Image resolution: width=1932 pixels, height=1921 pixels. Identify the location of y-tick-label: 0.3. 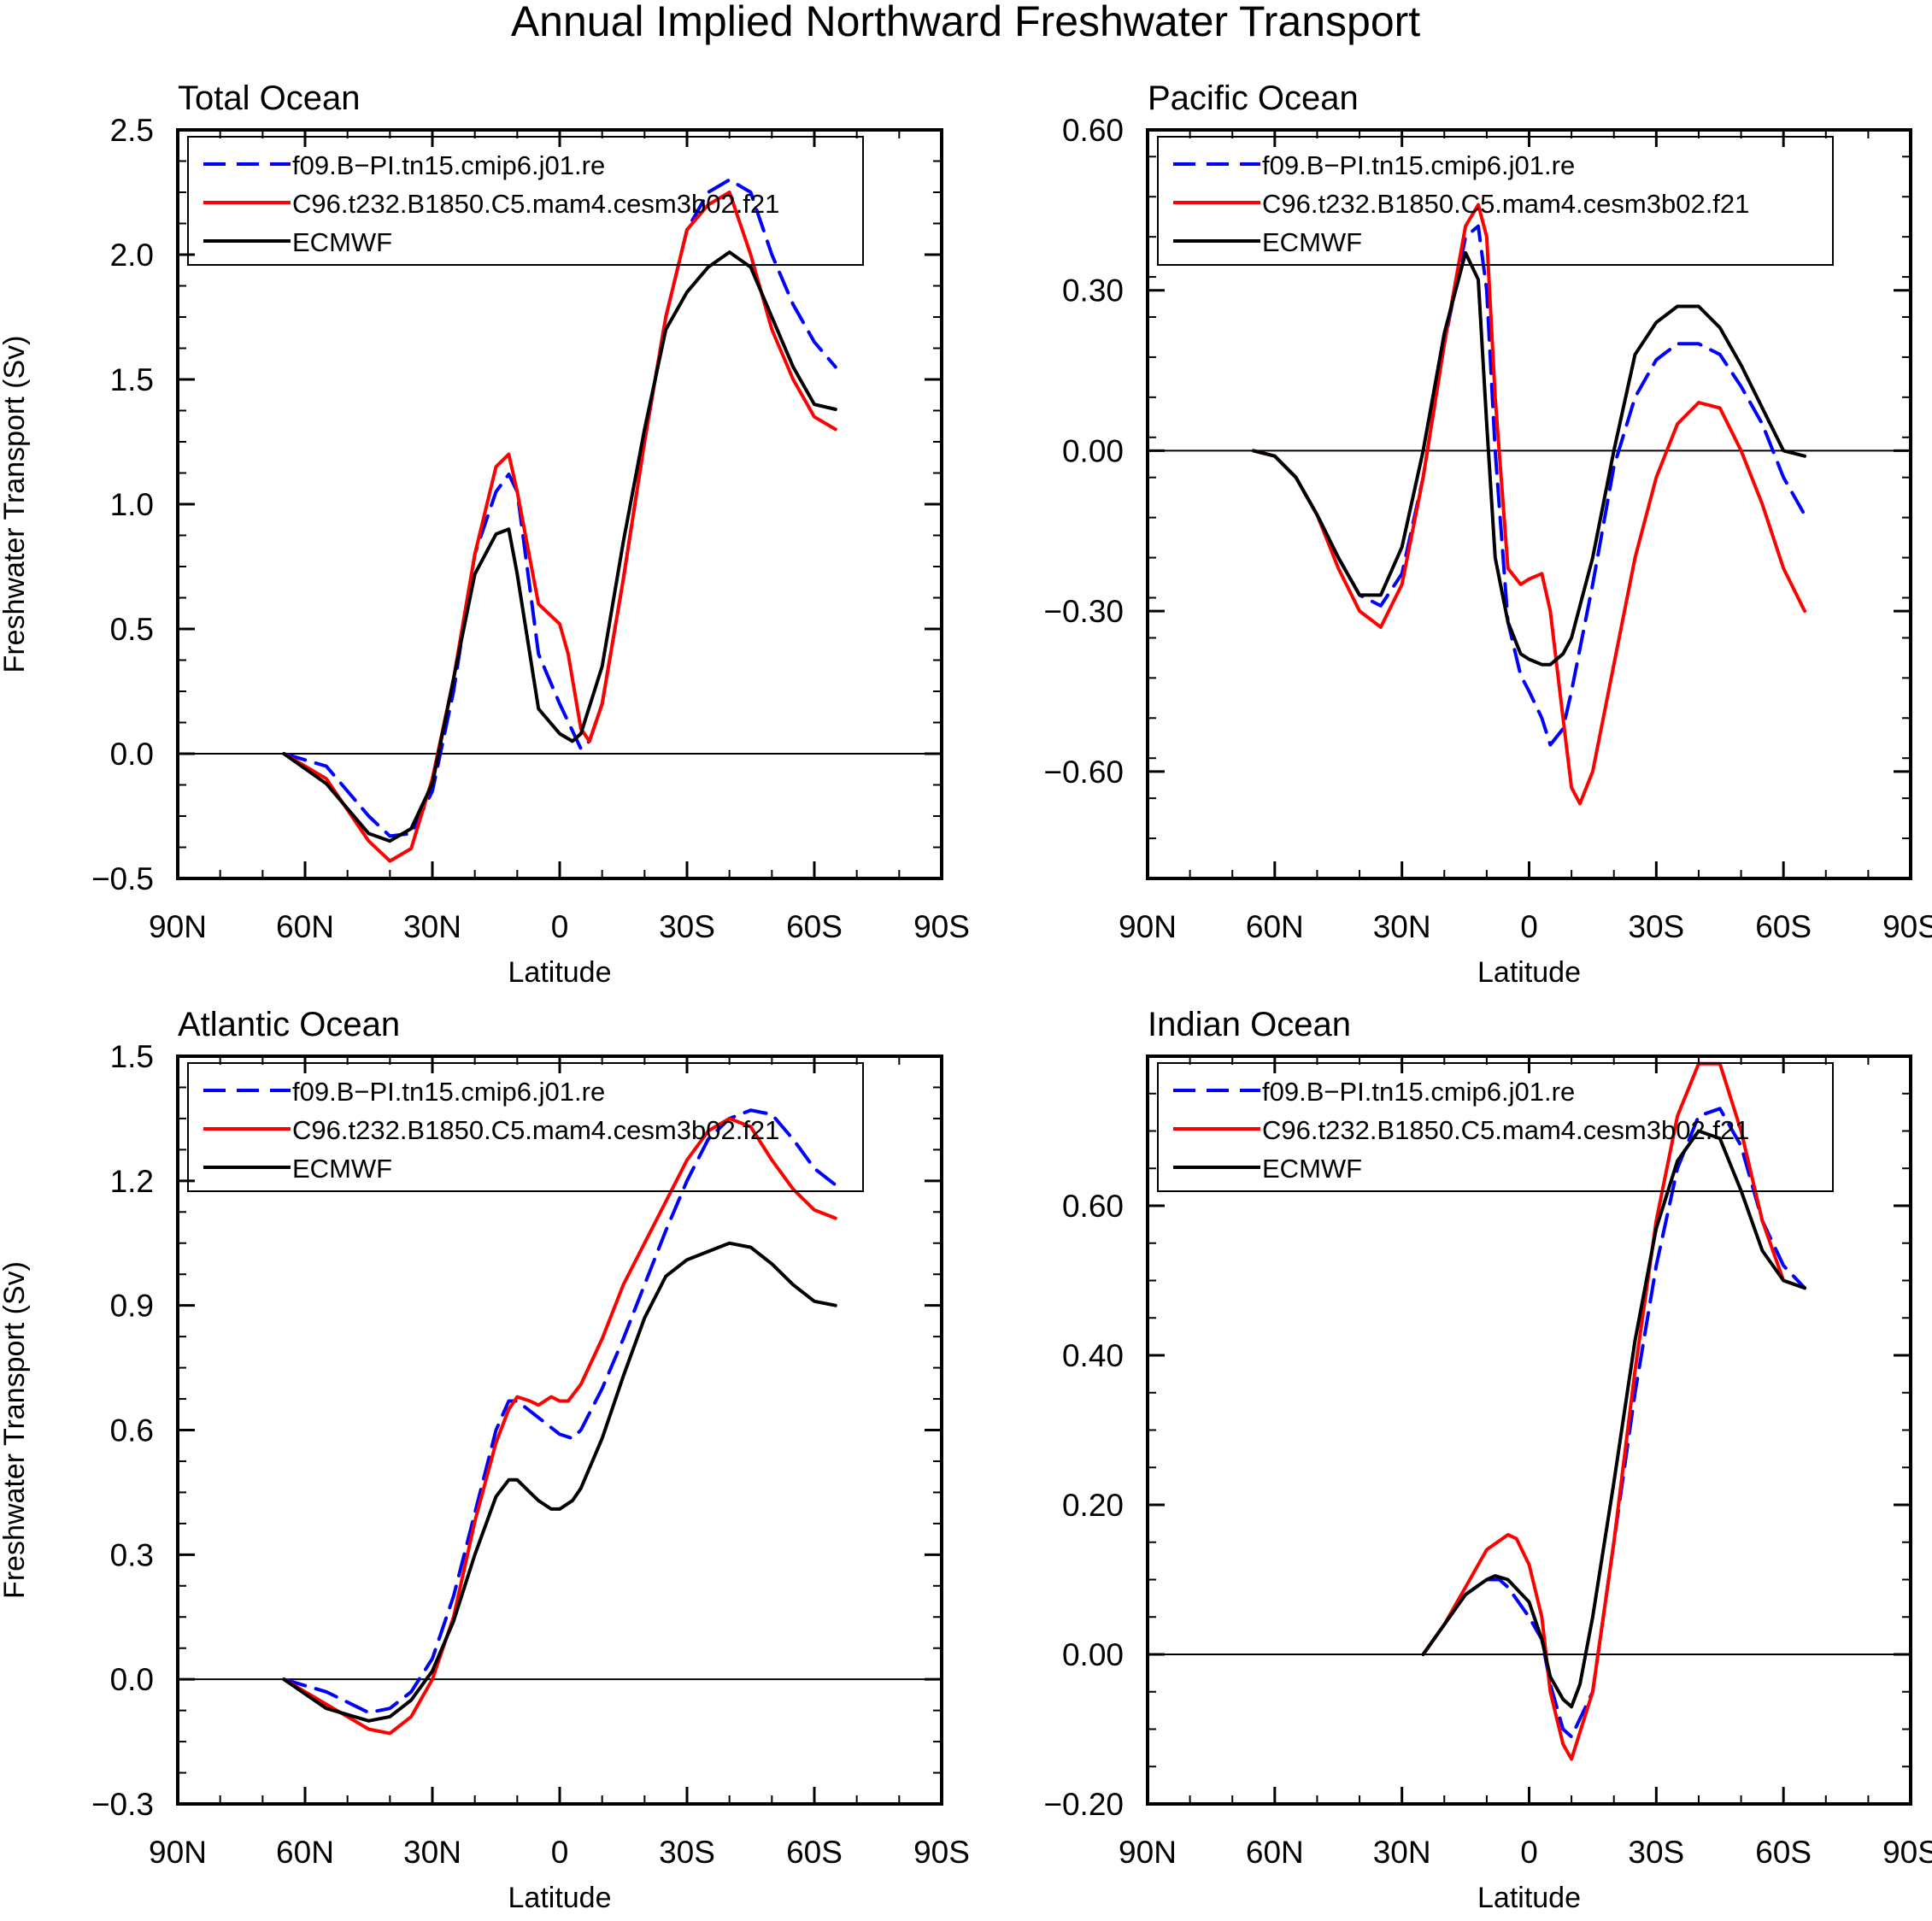
(132, 1554).